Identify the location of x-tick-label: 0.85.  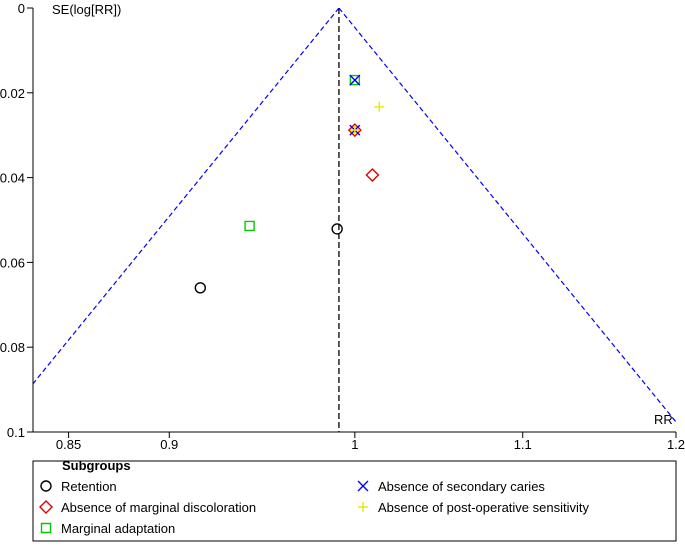
(68, 444).